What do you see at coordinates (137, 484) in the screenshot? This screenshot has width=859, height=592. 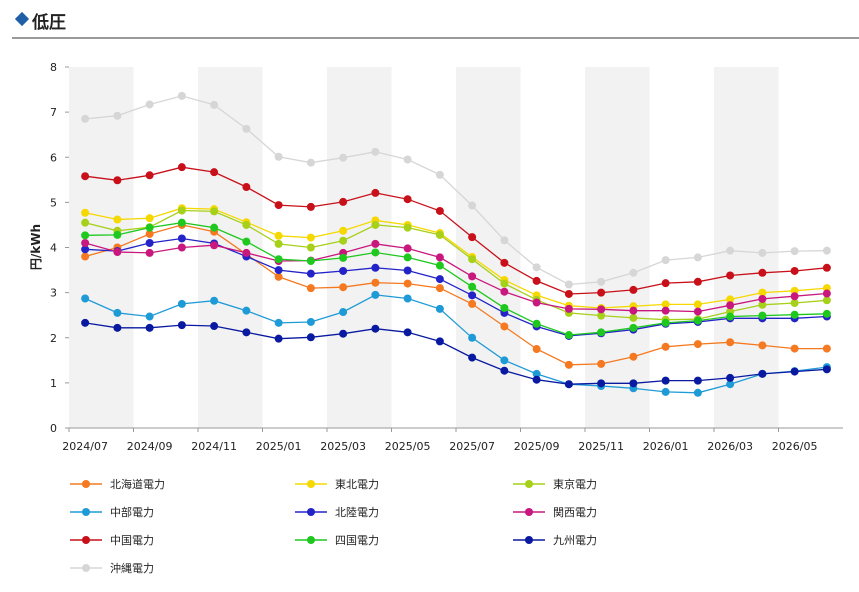 I see `legend-label: 北海道電力` at bounding box center [137, 484].